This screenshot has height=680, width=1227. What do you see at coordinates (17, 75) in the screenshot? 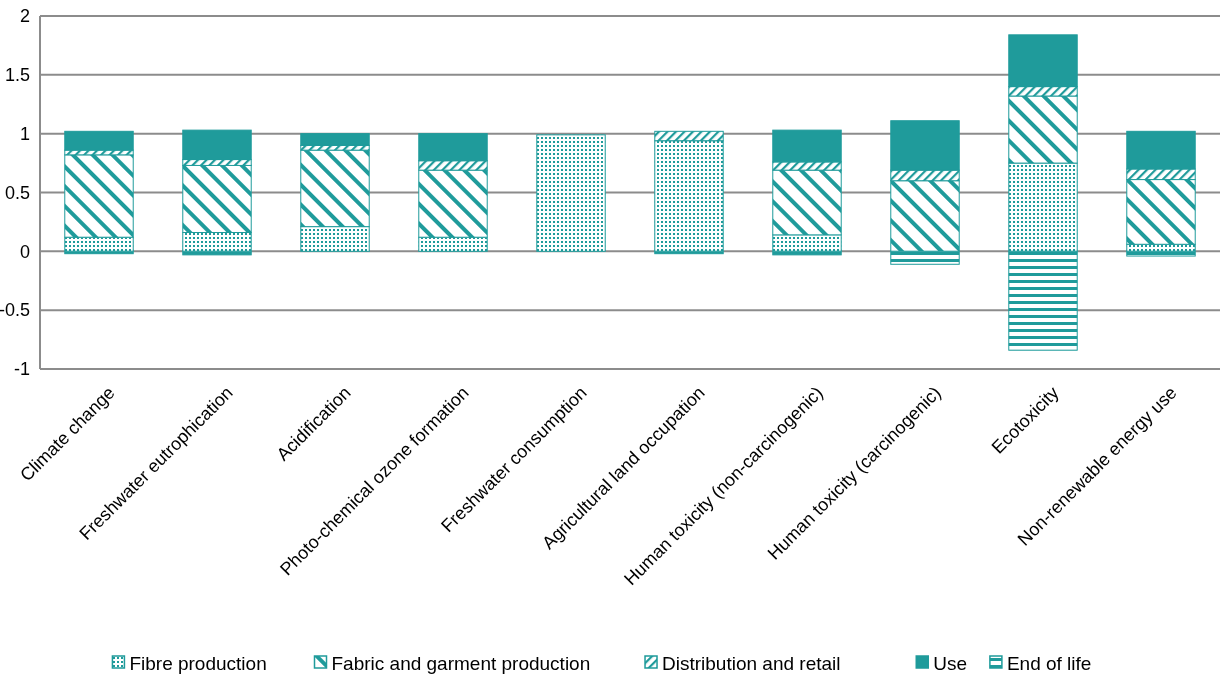
I see `y-tick-label: 1.5` at bounding box center [17, 75].